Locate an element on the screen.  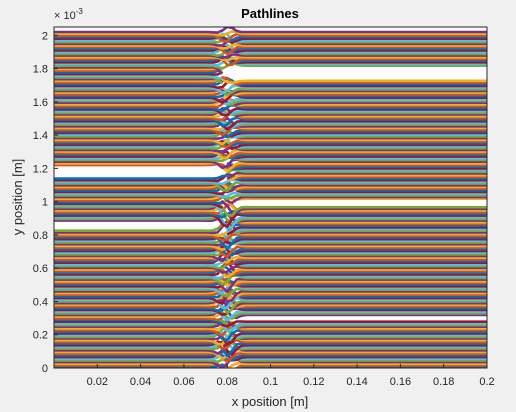
y-tick-label: 1.8 is located at coordinates (40, 70).